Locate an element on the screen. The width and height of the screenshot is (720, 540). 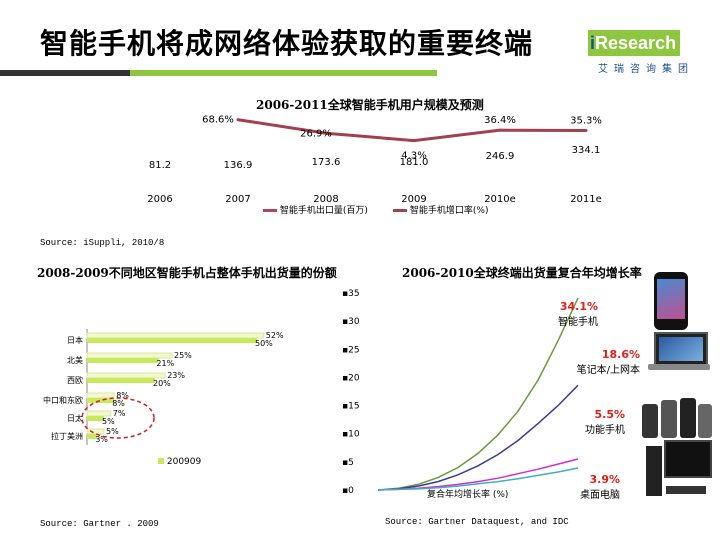
top-legend-bar: 智能手机出口量(百万) is located at coordinates (315, 209).